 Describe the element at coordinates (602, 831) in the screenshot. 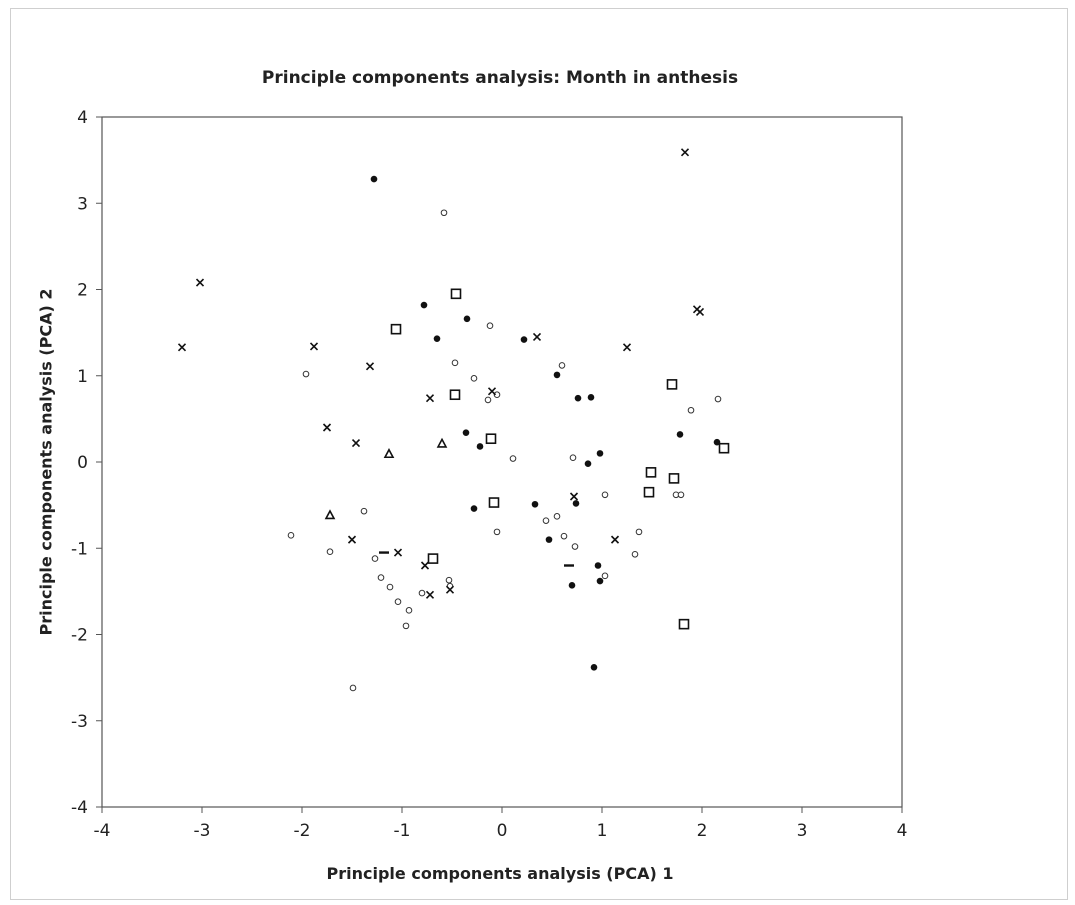

I see `x-tick-label: 1` at that location.